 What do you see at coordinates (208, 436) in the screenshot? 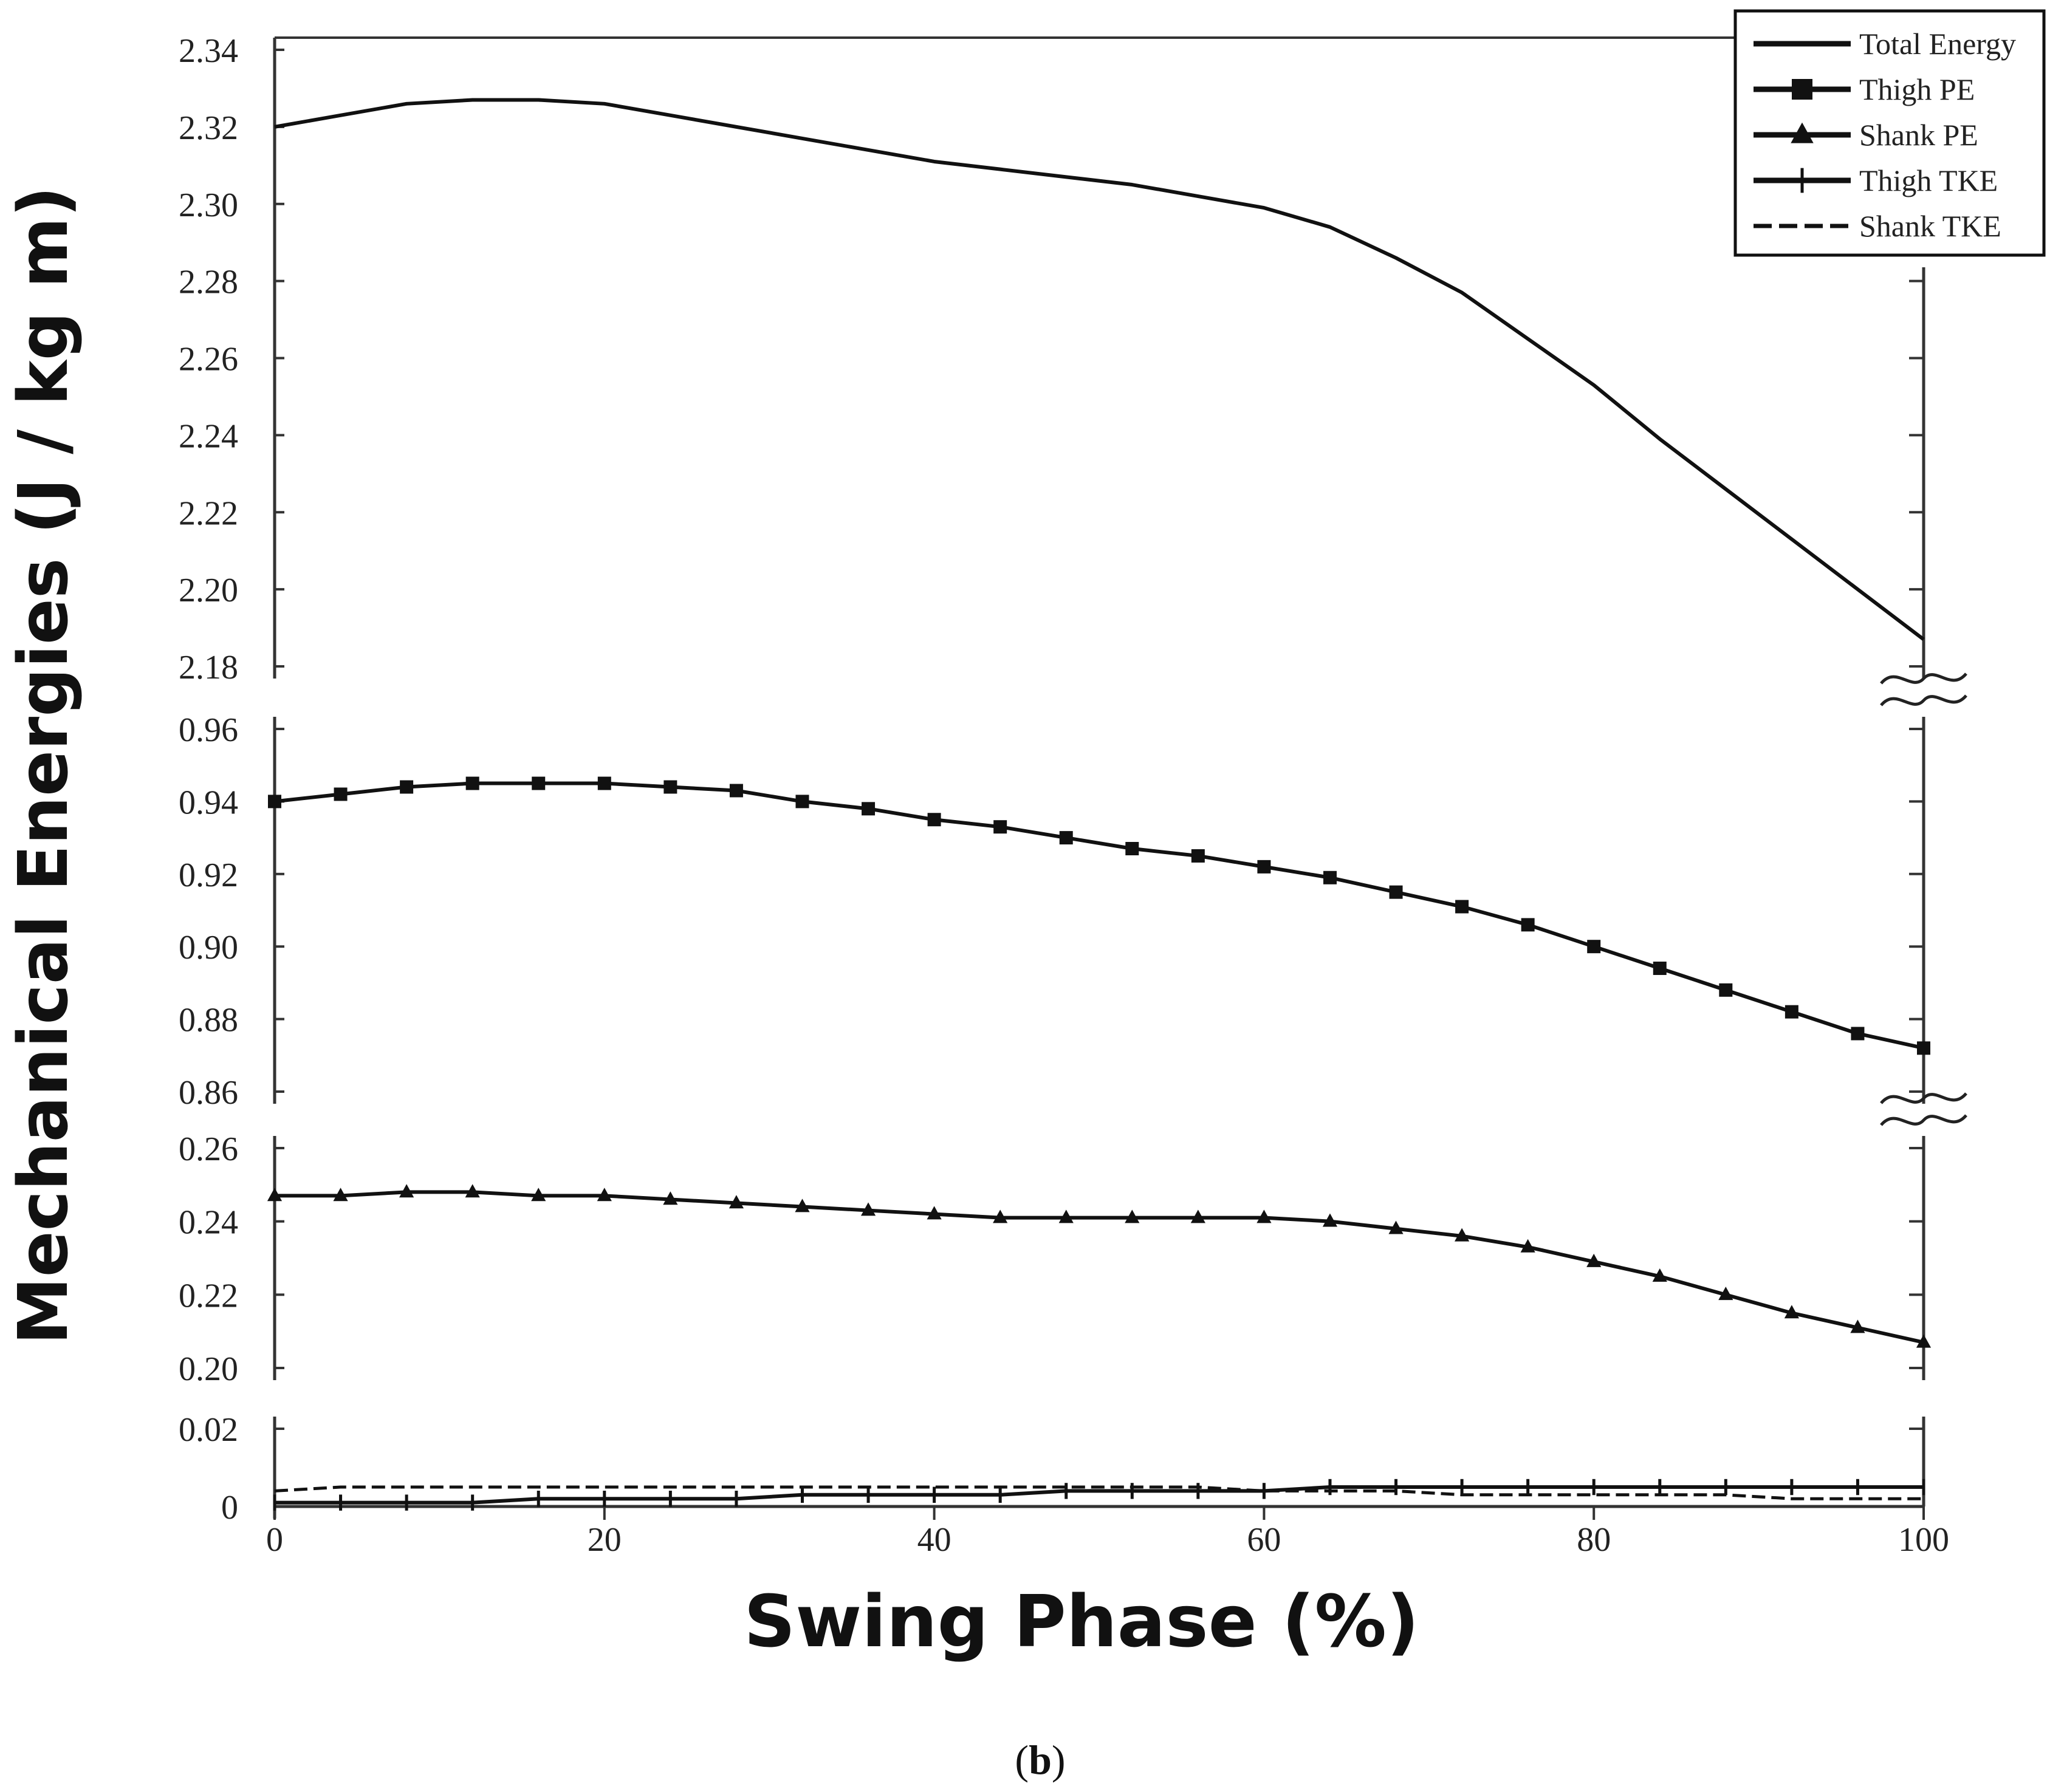
I see `y-tick-label: 2.24` at bounding box center [208, 436].